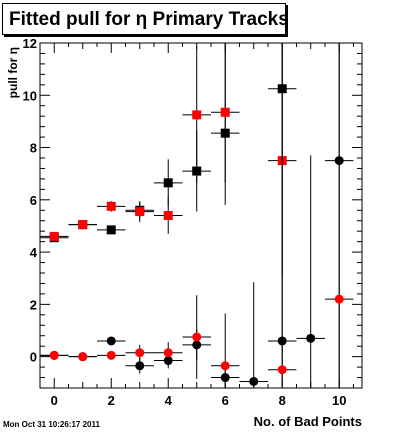  I want to click on chart-title-box: Fitted pull for η Primary Tracks, so click(145, 19).